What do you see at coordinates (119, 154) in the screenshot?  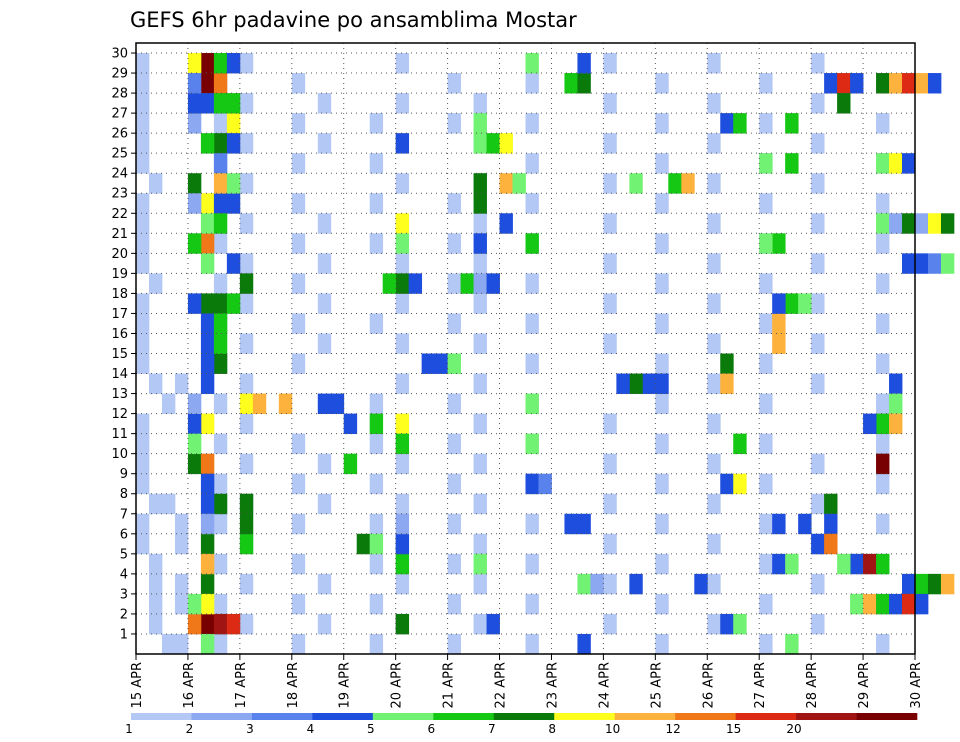 I see `y-tick-label: 25` at bounding box center [119, 154].